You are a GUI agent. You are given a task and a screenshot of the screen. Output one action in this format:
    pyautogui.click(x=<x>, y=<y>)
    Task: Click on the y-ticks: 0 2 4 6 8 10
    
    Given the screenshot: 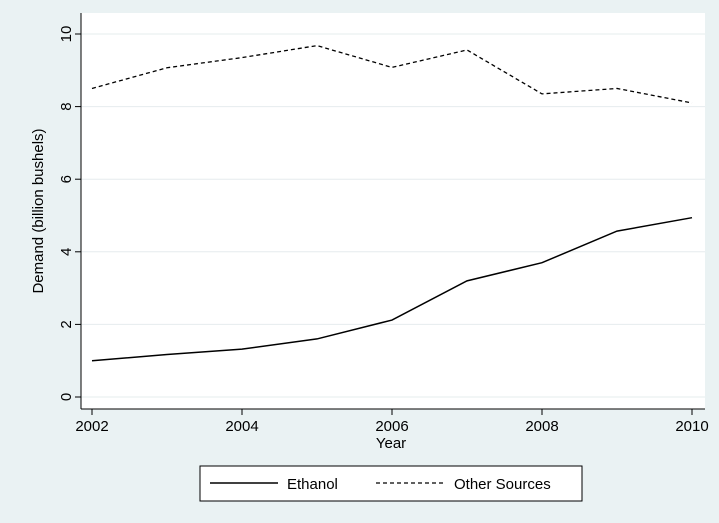 What is the action you would take?
    pyautogui.click(x=69, y=213)
    